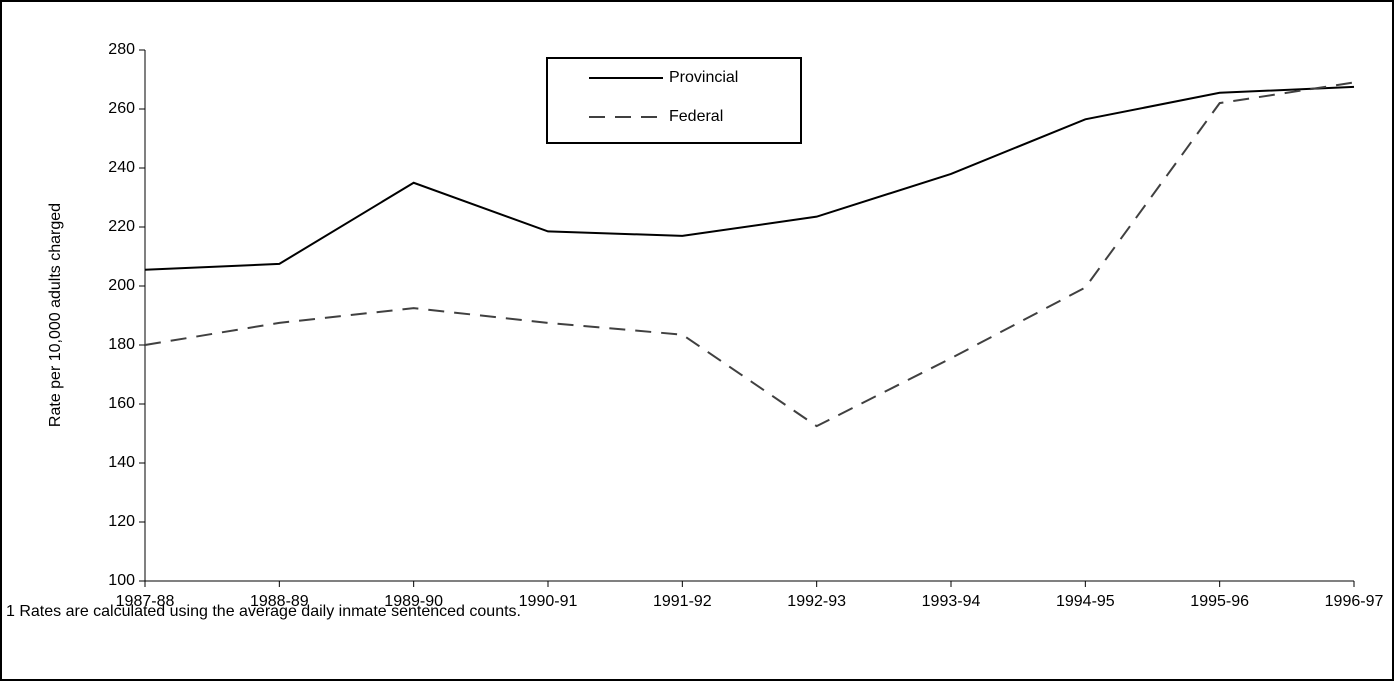 This screenshot has height=681, width=1394. I want to click on y-tick-label: 120, so click(121, 521).